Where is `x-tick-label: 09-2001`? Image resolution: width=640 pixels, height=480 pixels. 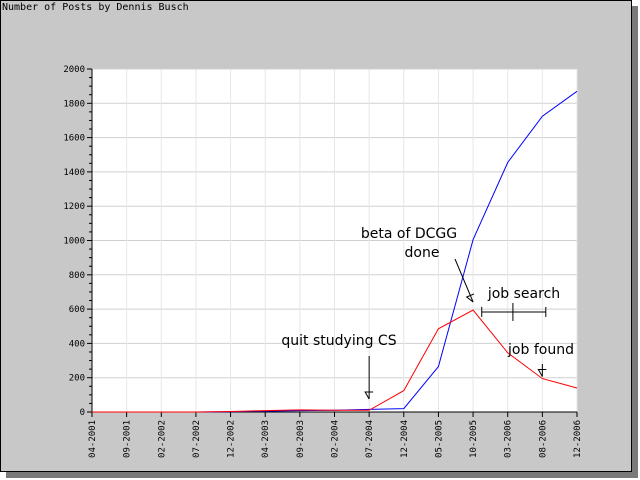
x-tick-label: 09-2001 is located at coordinates (128, 439).